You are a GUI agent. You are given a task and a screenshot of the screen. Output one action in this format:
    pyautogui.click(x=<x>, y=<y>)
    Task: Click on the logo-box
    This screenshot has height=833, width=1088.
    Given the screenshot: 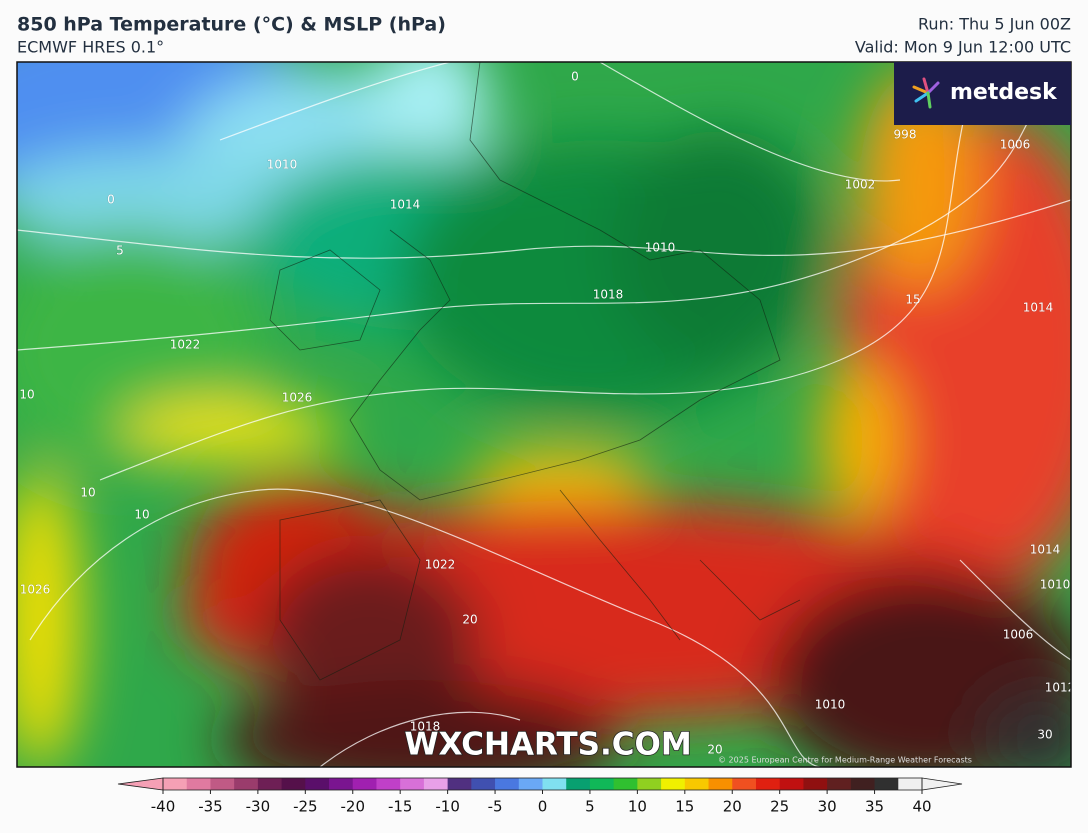 What is the action you would take?
    pyautogui.click(x=982, y=93)
    